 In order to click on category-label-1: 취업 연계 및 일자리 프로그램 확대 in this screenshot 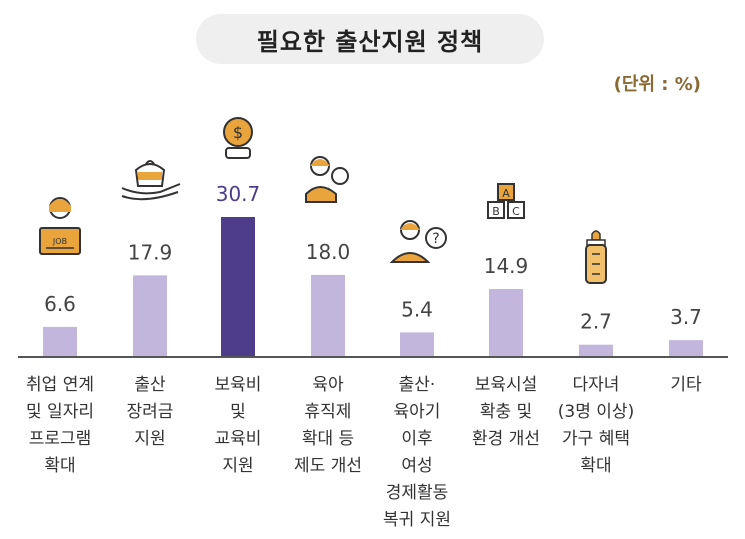, I will do `click(60, 425)`.